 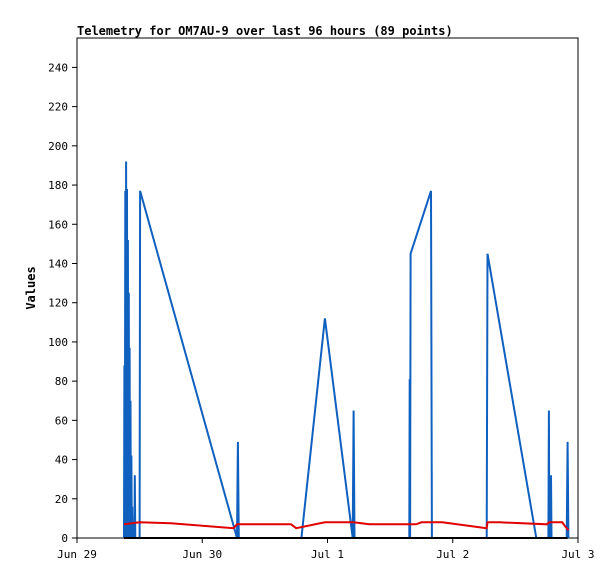 What do you see at coordinates (452, 554) in the screenshot?
I see `x-tick-label: Jul 2` at bounding box center [452, 554].